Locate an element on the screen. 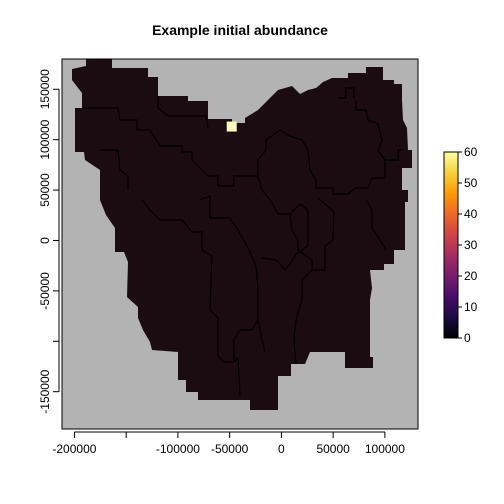 The height and width of the screenshot is (504, 504). colorbar-tick-label: 30 is located at coordinates (471, 245).